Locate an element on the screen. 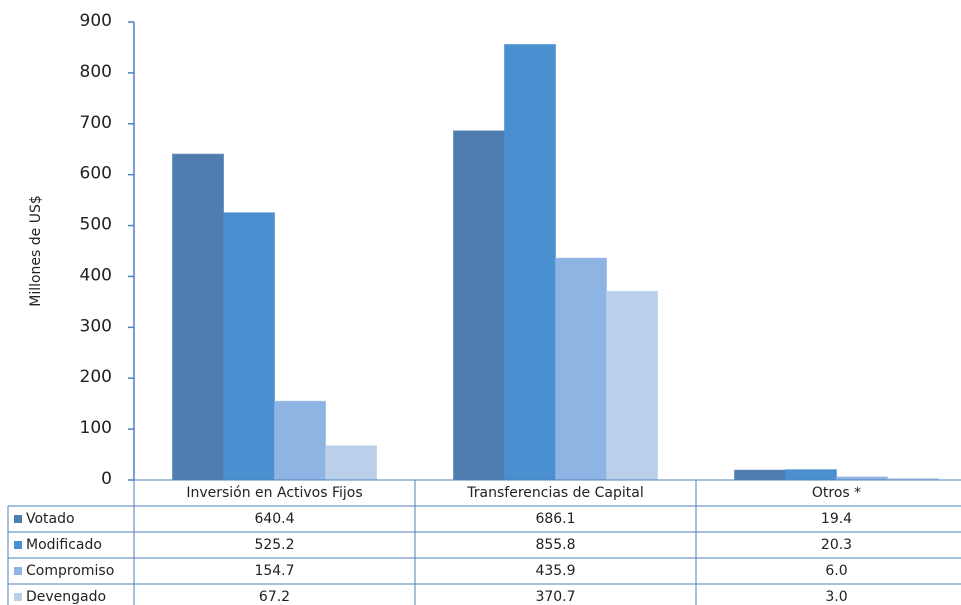  y-tick-label: 600 is located at coordinates (96, 174).